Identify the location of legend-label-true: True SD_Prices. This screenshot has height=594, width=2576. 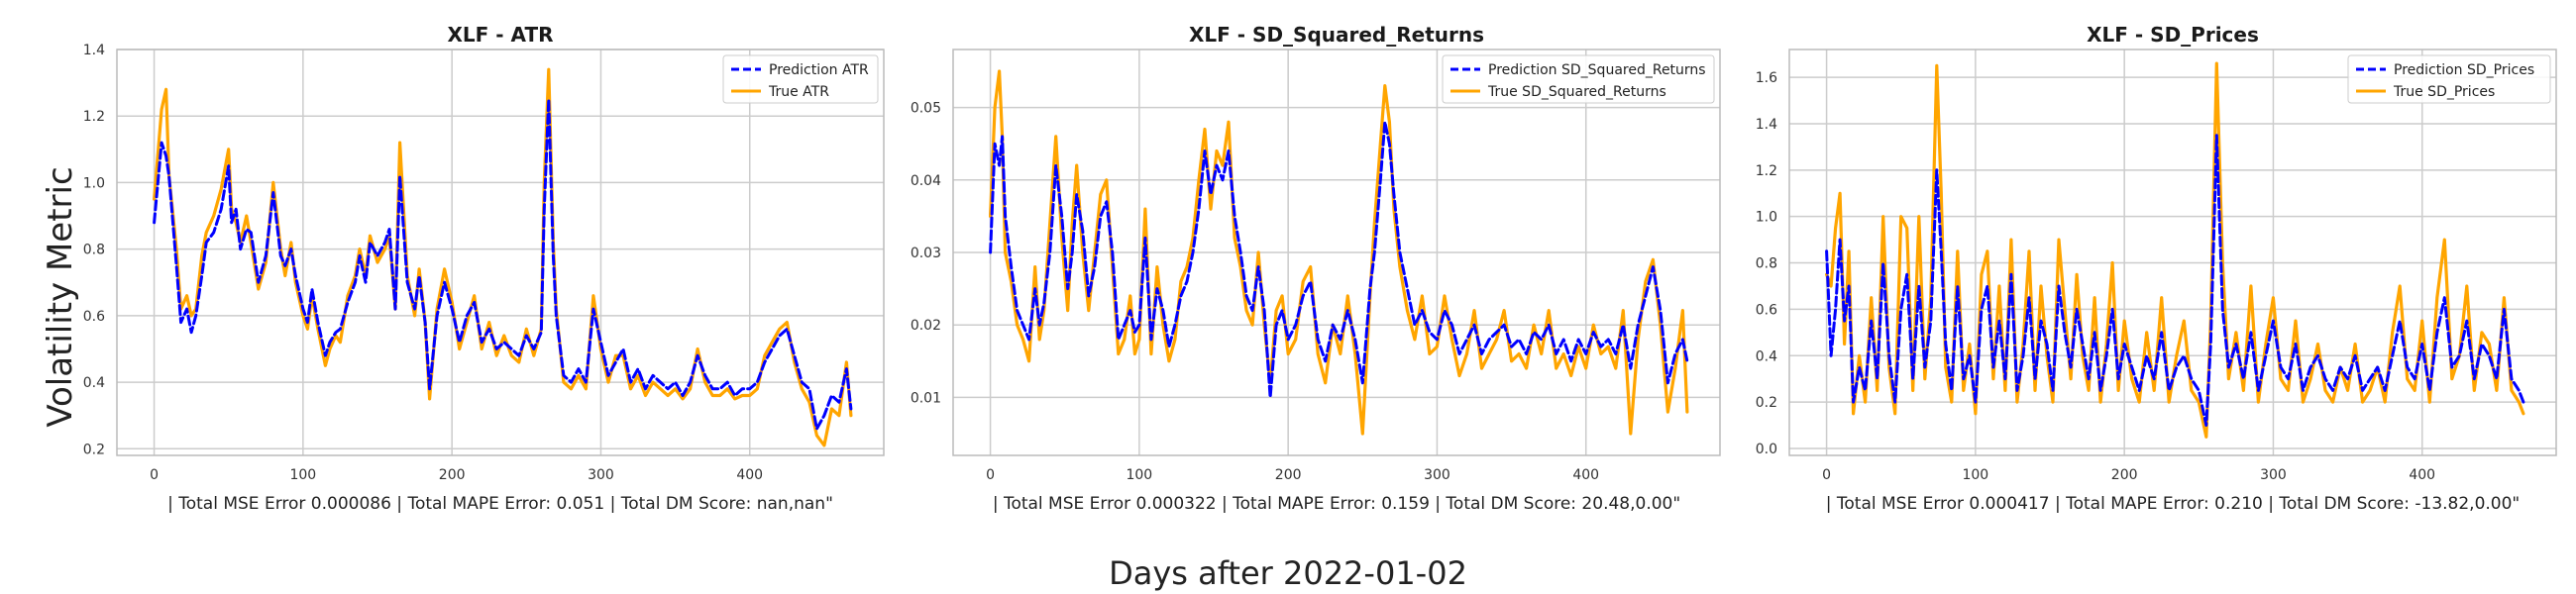
(2444, 92).